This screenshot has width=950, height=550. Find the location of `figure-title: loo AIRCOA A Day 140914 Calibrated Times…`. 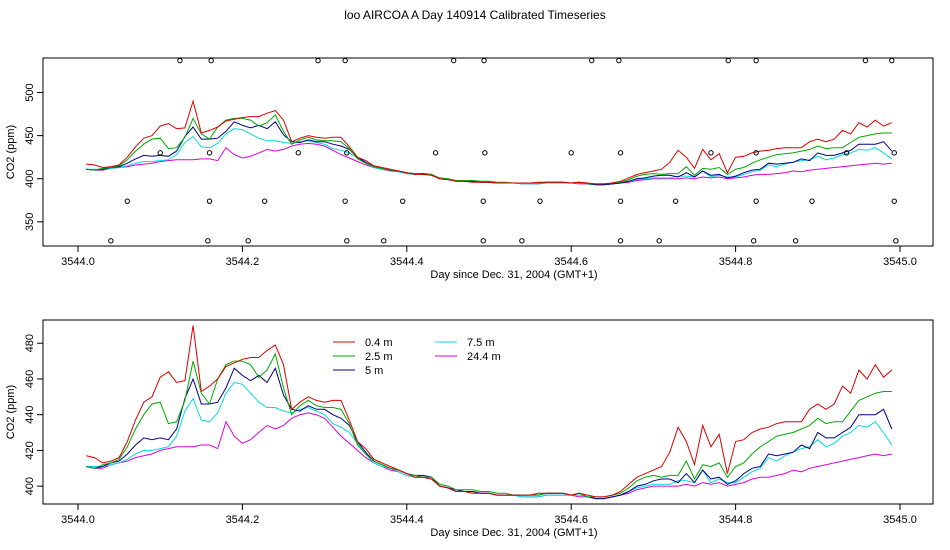

figure-title: loo AIRCOA A Day 140914 Calibrated Times… is located at coordinates (475, 15).